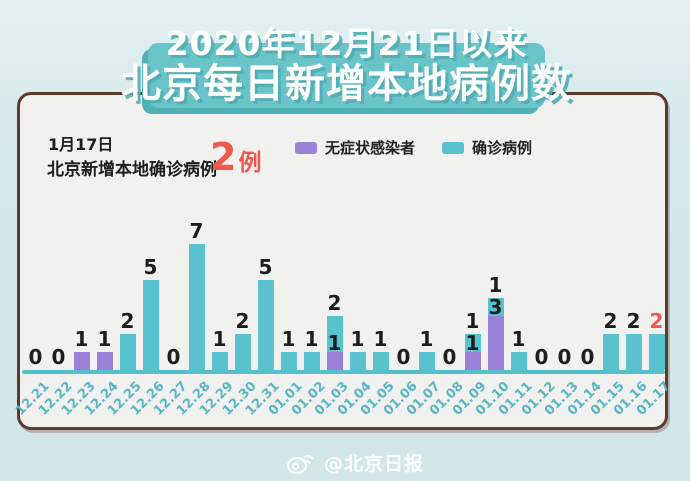 The width and height of the screenshot is (690, 481). What do you see at coordinates (306, 147) in the screenshot?
I see `legend-swatch-asymptomatic` at bounding box center [306, 147].